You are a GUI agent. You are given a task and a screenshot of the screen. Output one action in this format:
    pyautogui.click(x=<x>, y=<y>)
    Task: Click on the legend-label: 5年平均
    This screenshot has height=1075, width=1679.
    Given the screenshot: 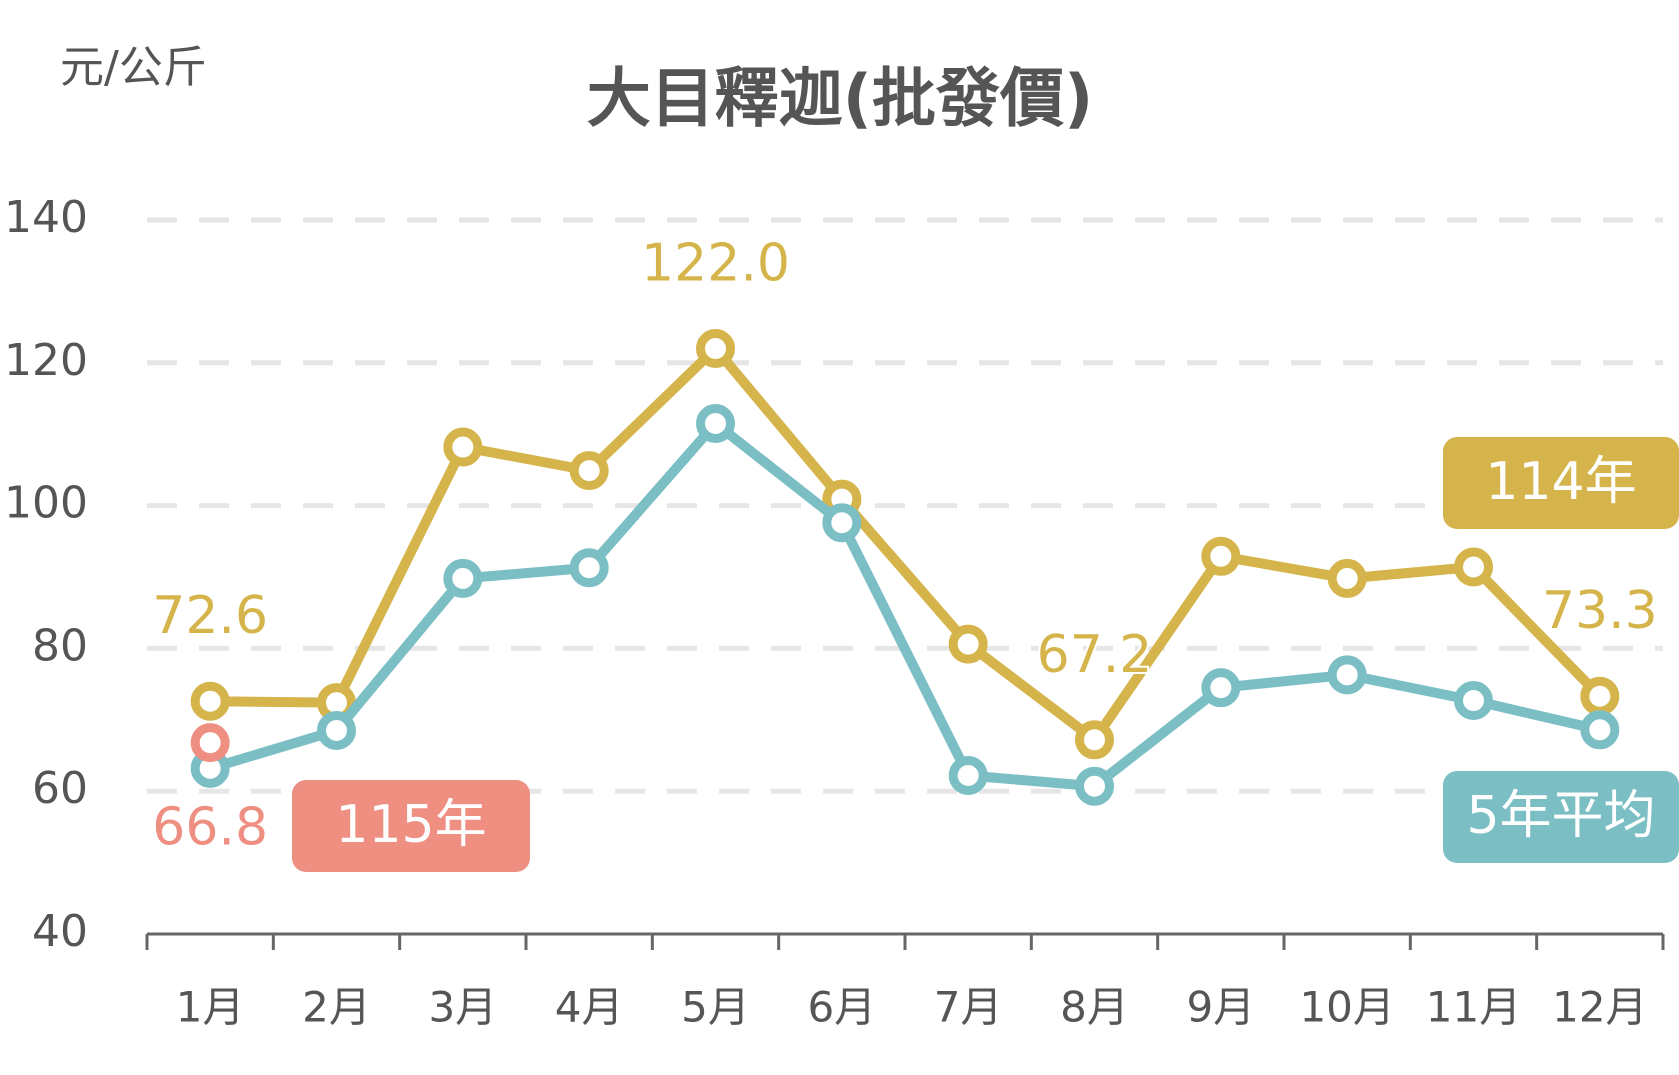 What is the action you would take?
    pyautogui.click(x=1560, y=816)
    